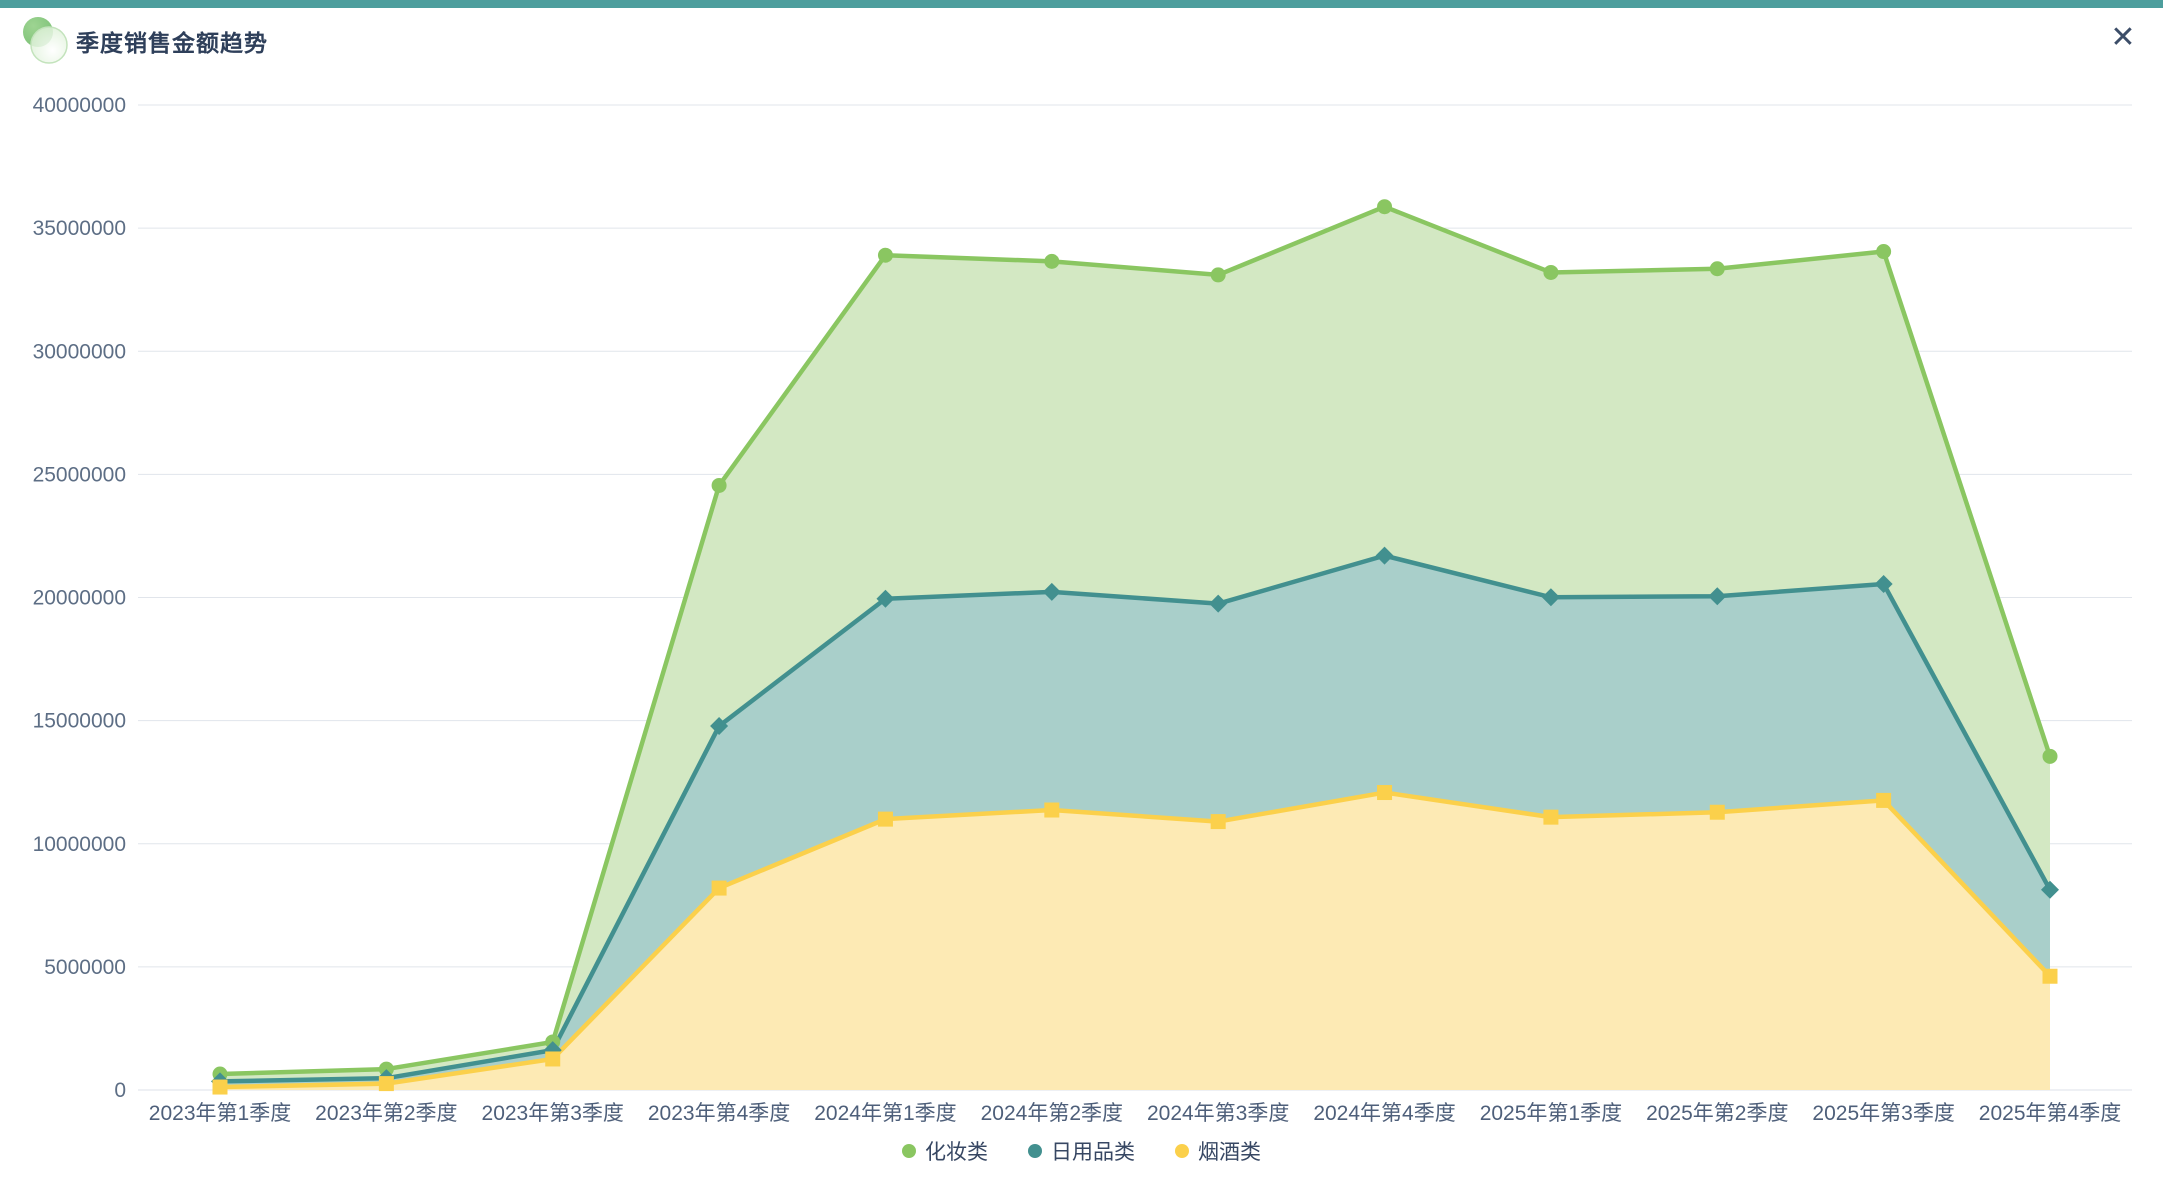 Image resolution: width=2163 pixels, height=1203 pixels. What do you see at coordinates (1093, 1152) in the screenshot?
I see `legend-label: 日用品类` at bounding box center [1093, 1152].